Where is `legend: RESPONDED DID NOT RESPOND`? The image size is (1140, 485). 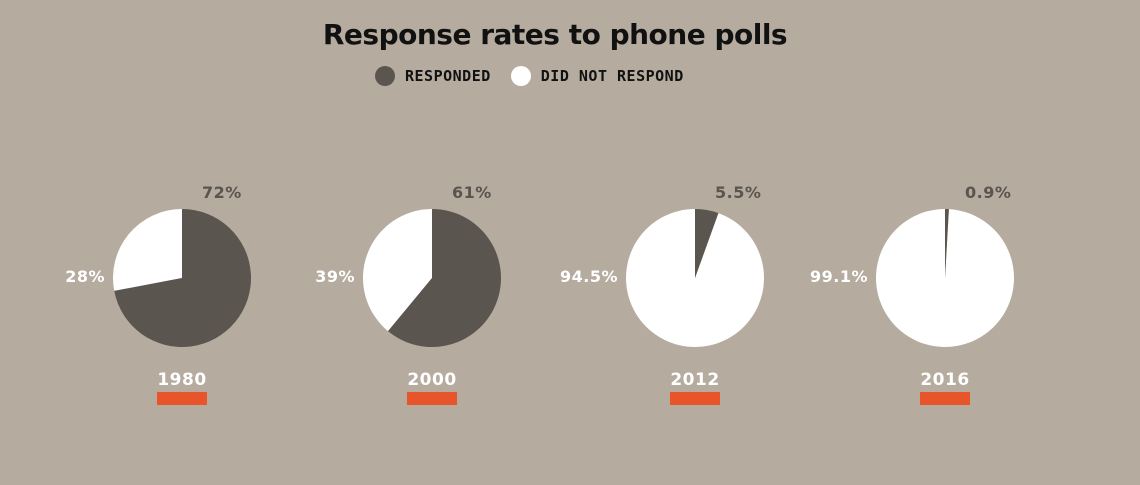
legend: RESPONDED DID NOT RESPOND is located at coordinates (539, 76).